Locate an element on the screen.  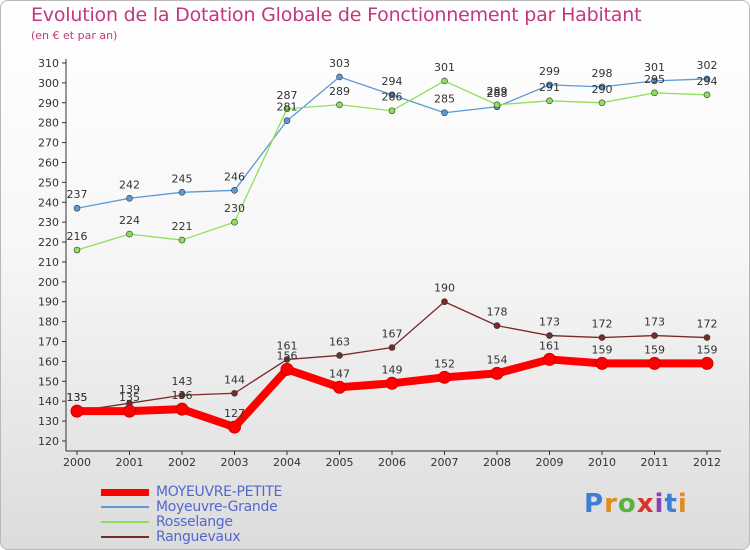
data-label: 288 is located at coordinates (497, 93).